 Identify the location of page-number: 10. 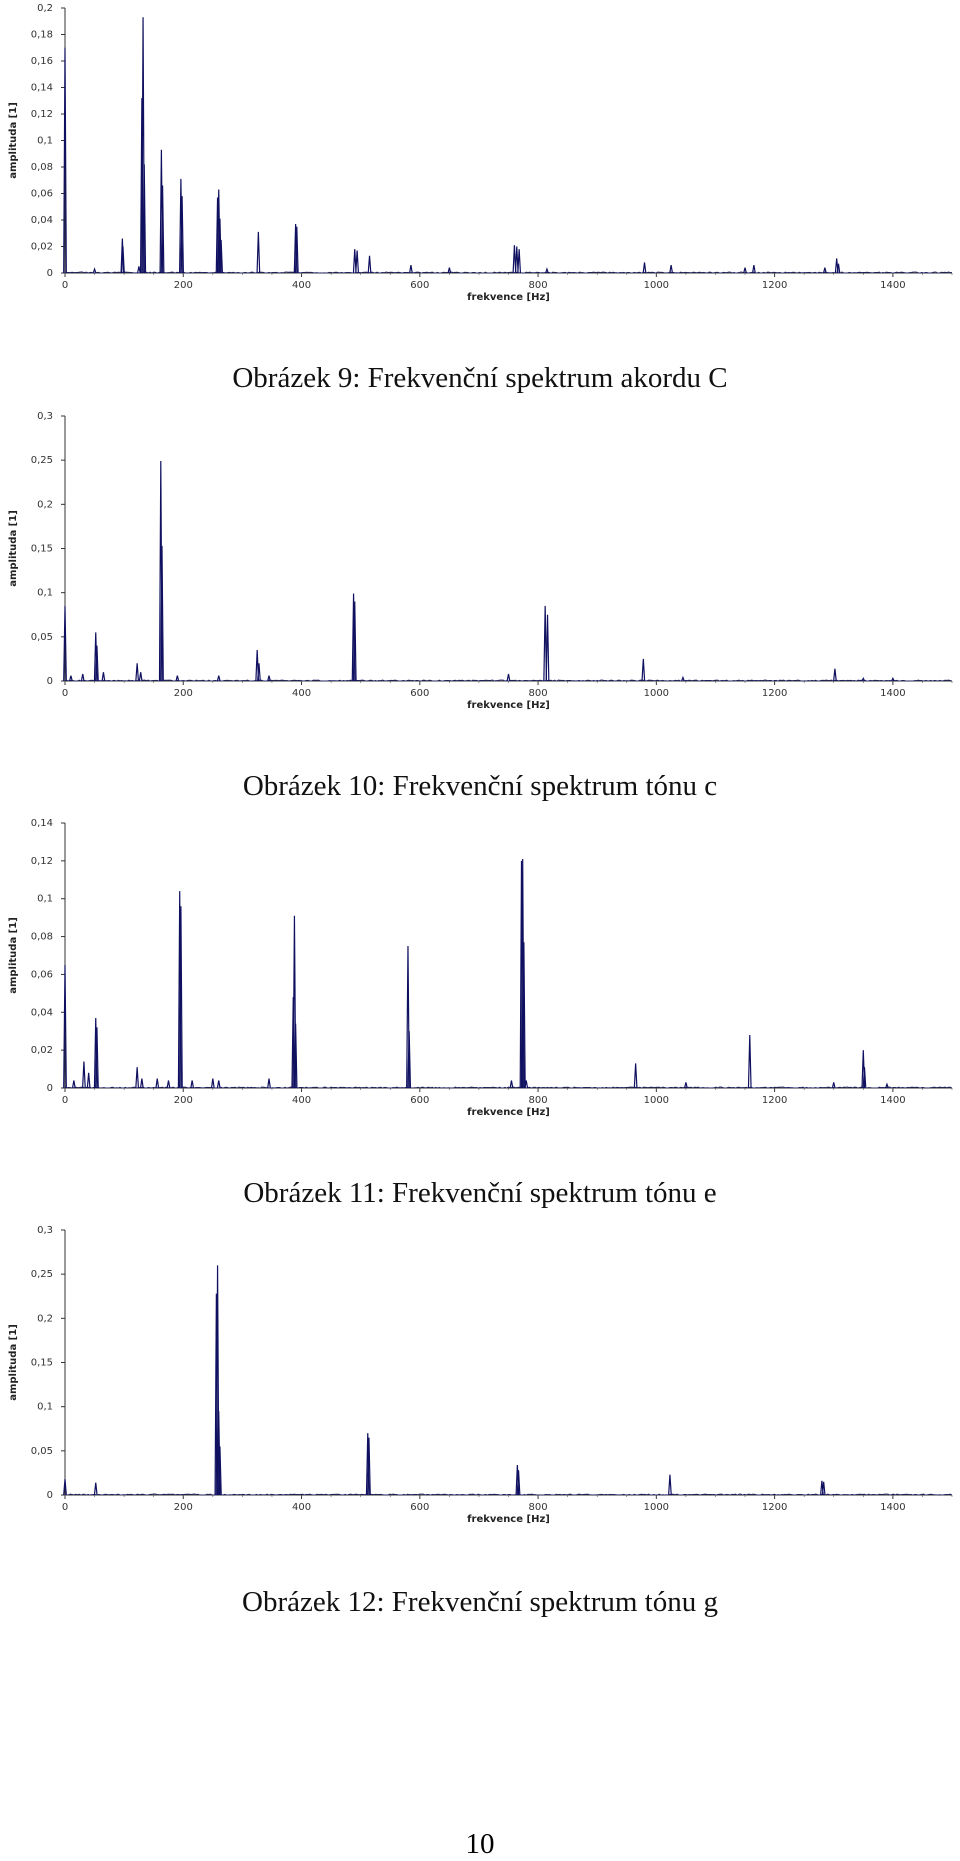
(480, 1844).